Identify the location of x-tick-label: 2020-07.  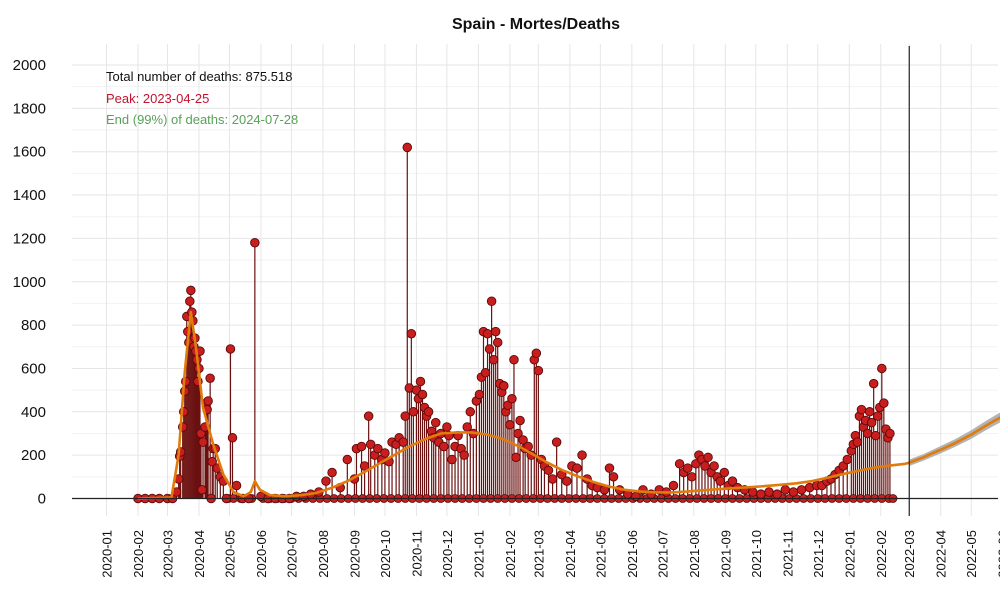
(291, 554).